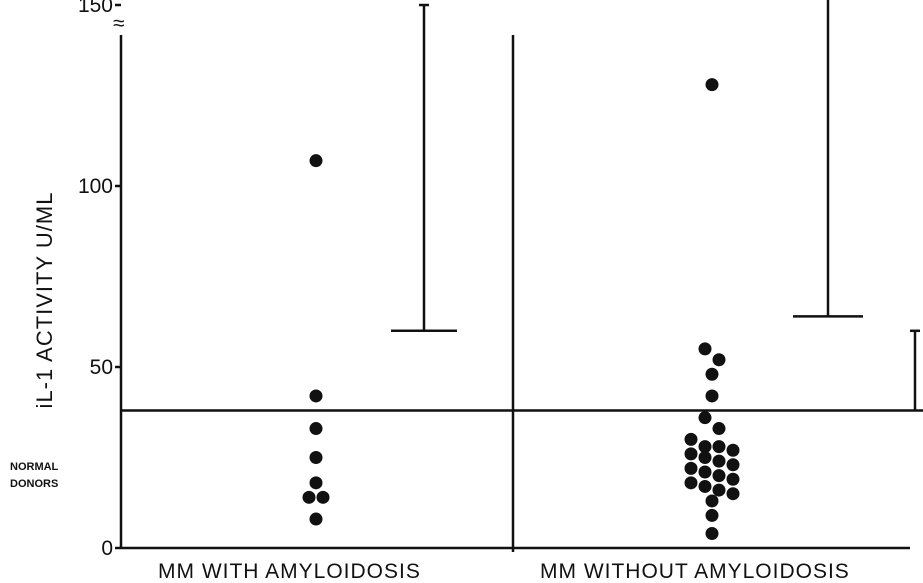  I want to click on normal-donors-label: NORMAL, so click(34, 467).